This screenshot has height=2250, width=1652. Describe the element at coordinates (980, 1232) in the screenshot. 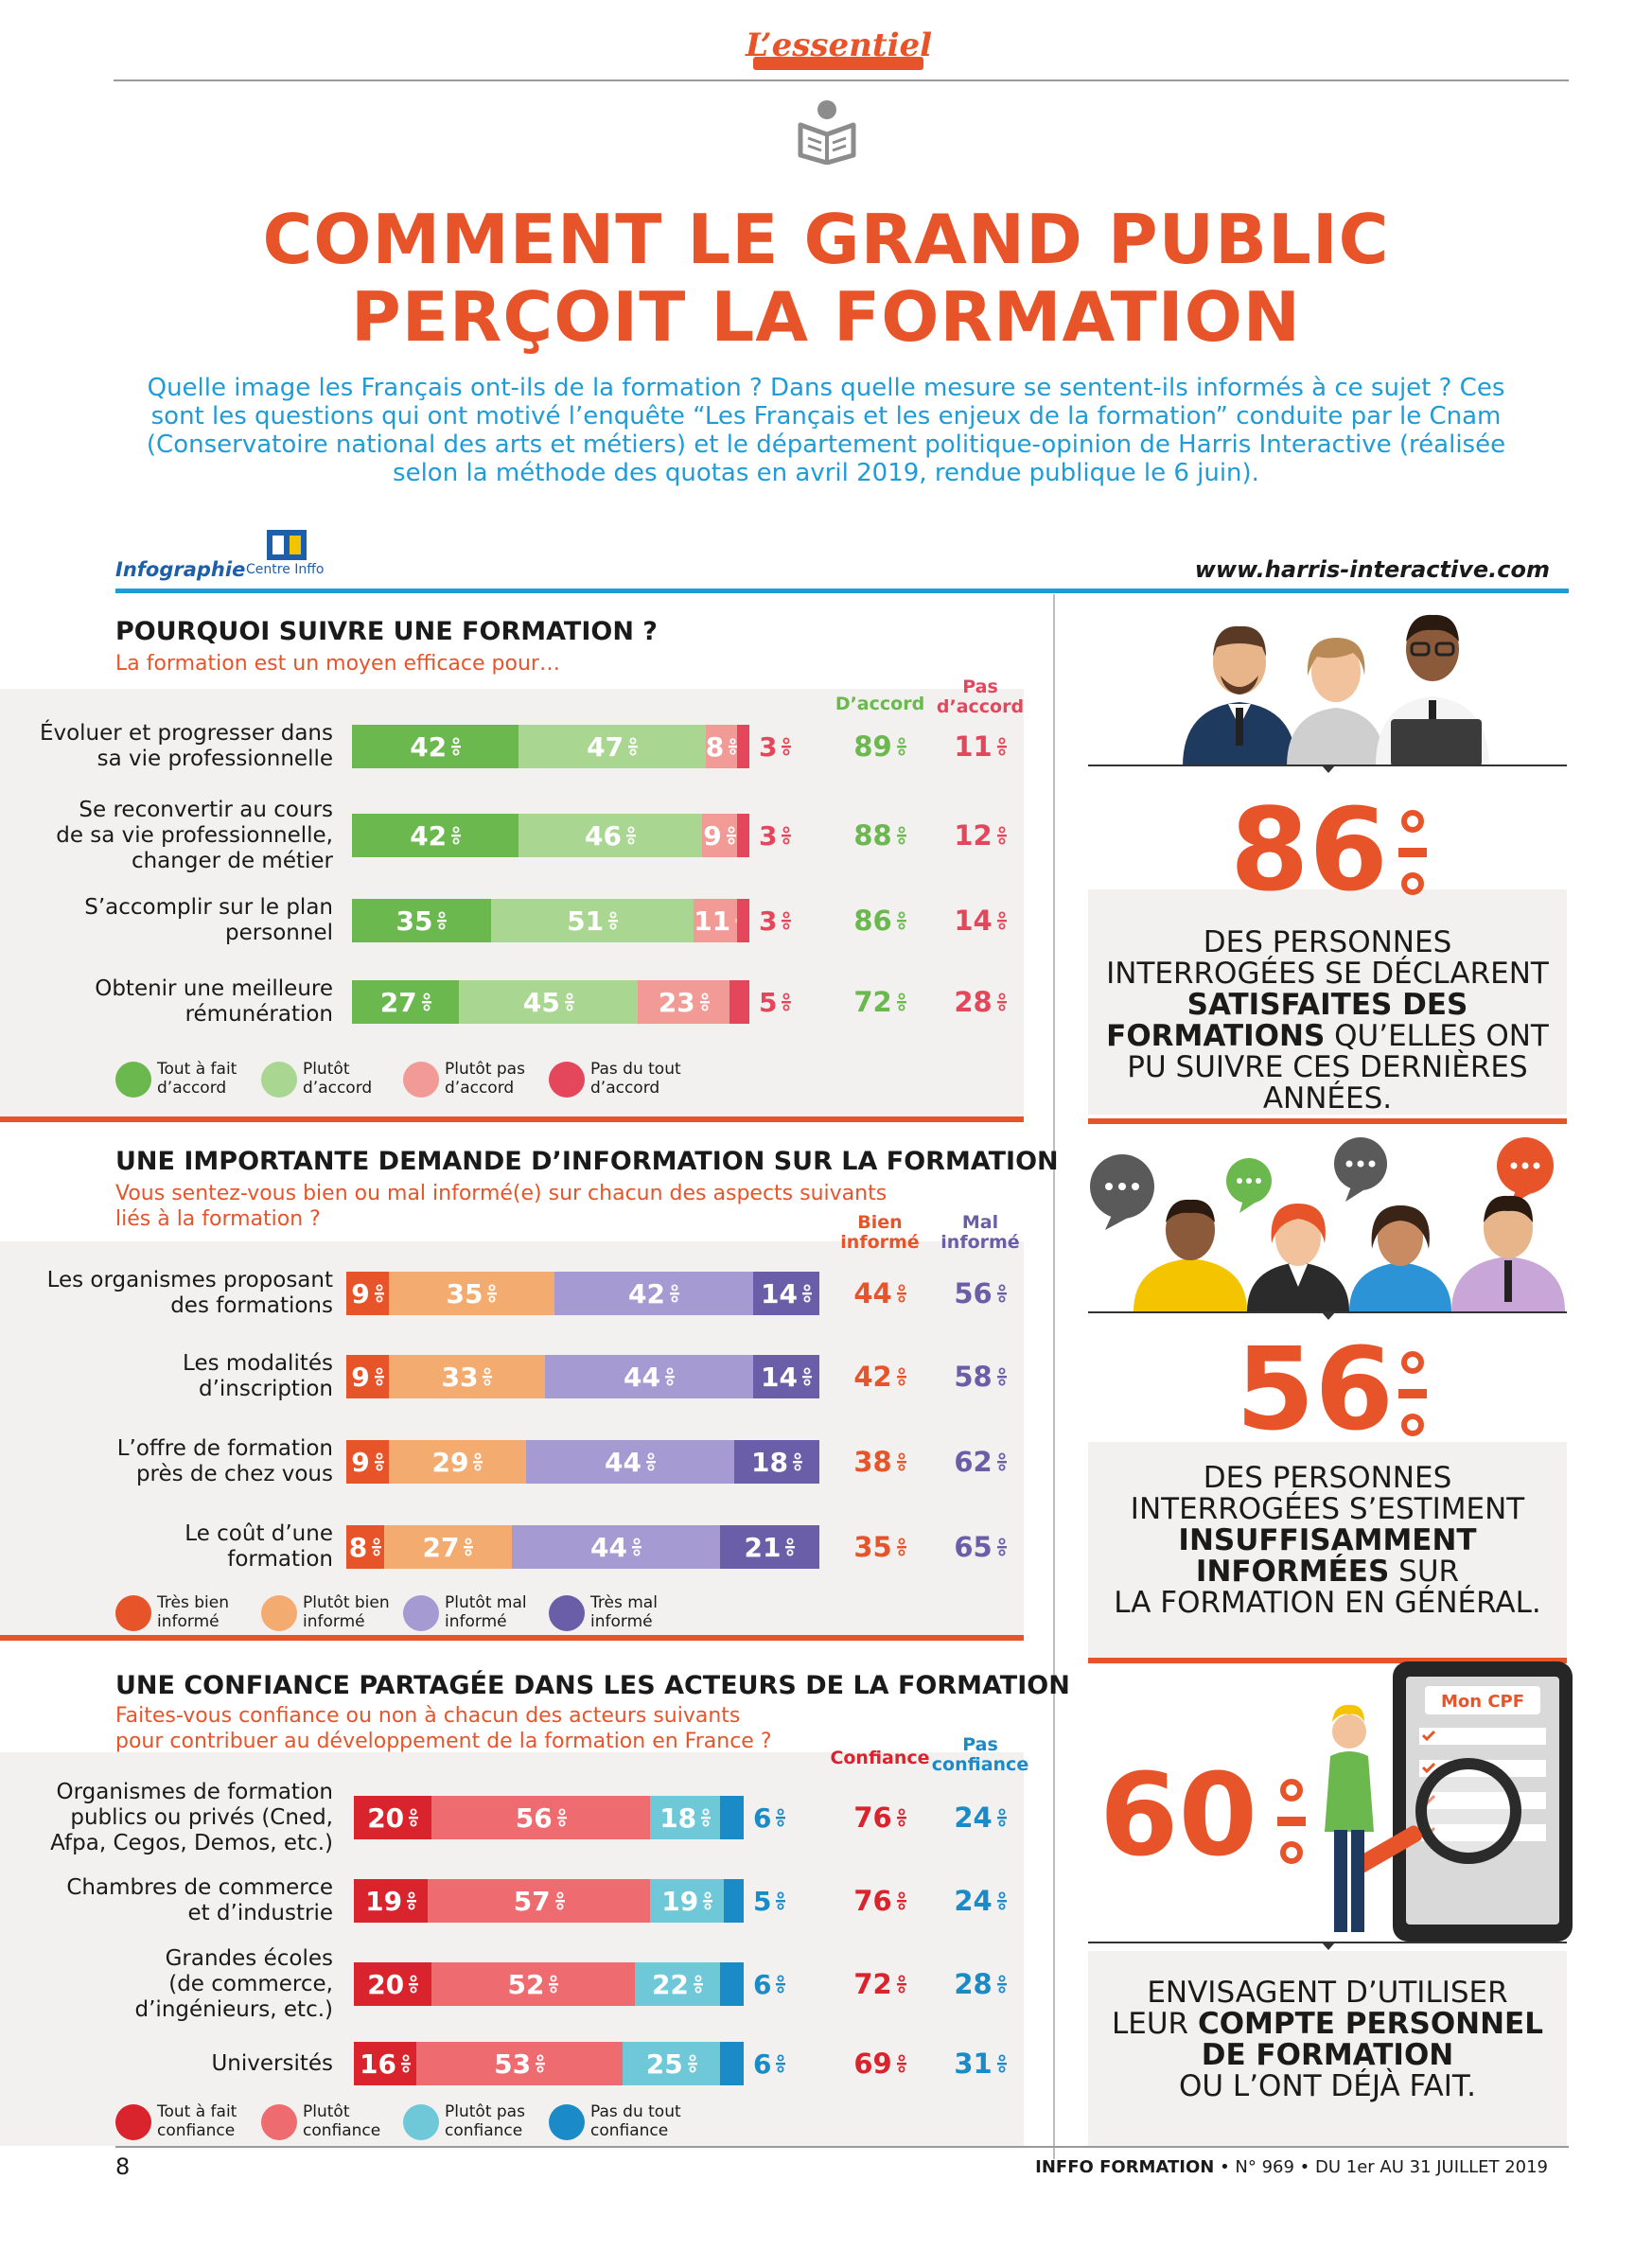

I see `section2-col-bad: Mal informé` at that location.